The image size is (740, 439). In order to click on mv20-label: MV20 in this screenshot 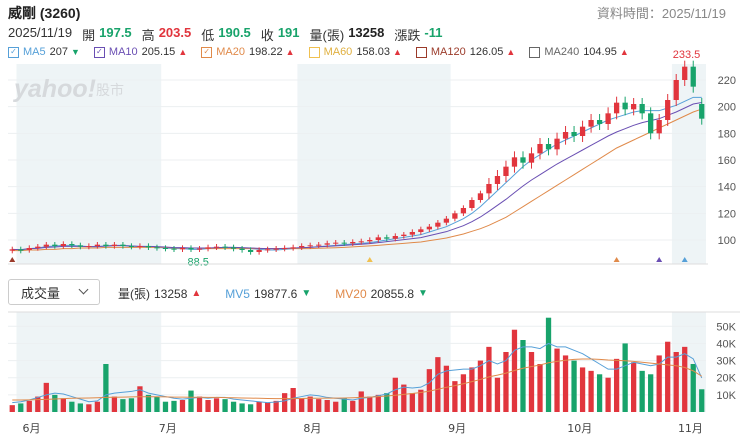, I will do `click(351, 293)`.